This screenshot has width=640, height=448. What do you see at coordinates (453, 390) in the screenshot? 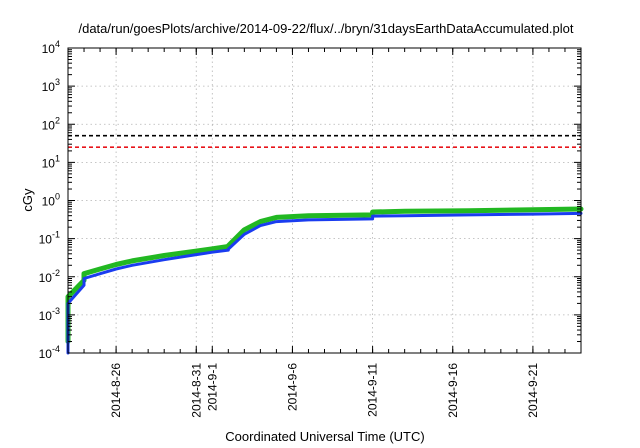
I see `x-tick-label: 2014-9-16` at bounding box center [453, 390].